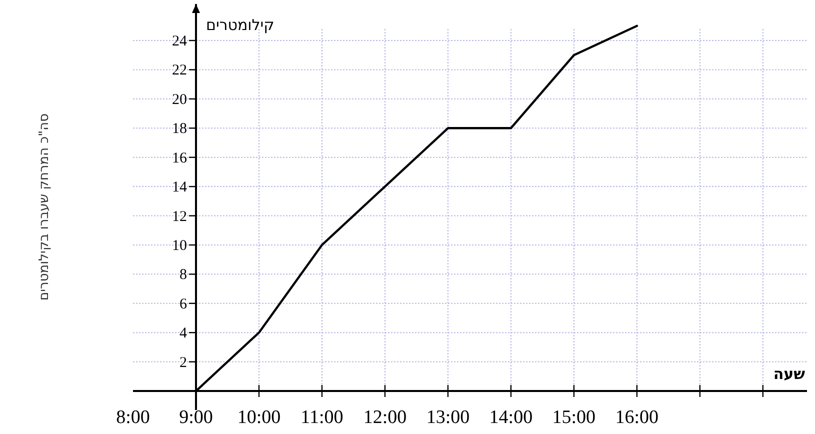 This screenshot has width=815, height=434. What do you see at coordinates (259, 417) in the screenshot?
I see `x-tick-label: 10:00` at bounding box center [259, 417].